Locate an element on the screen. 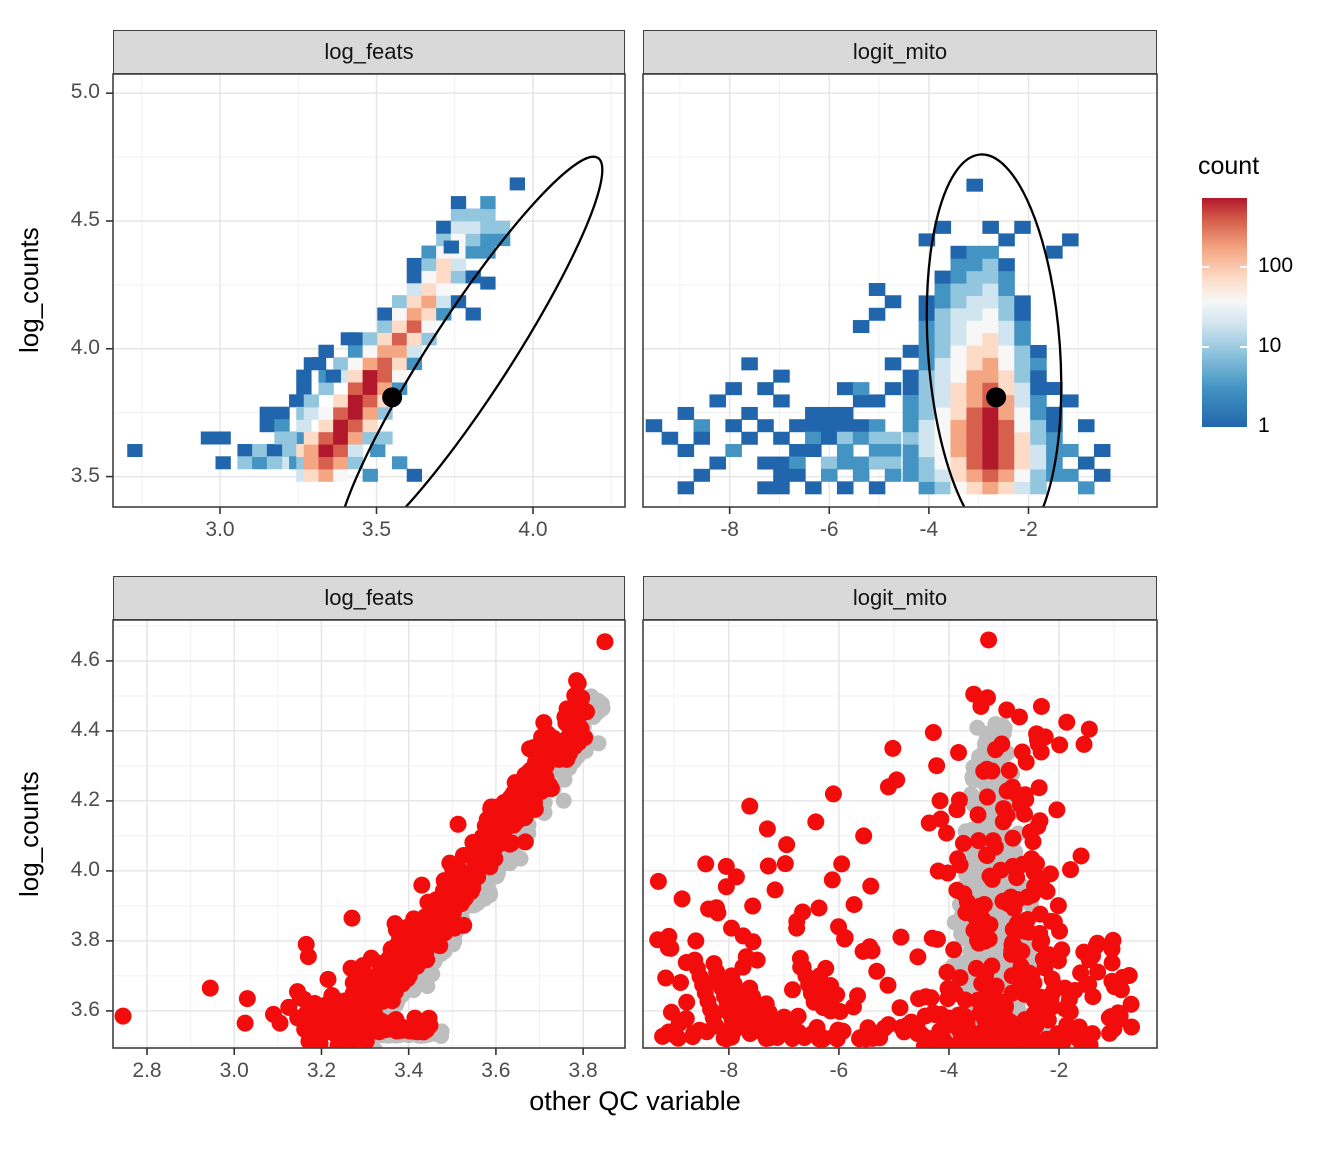 Image resolution: width=1344 pixels, height=1152 pixels. x-tick-label: 3.4 is located at coordinates (409, 1070).